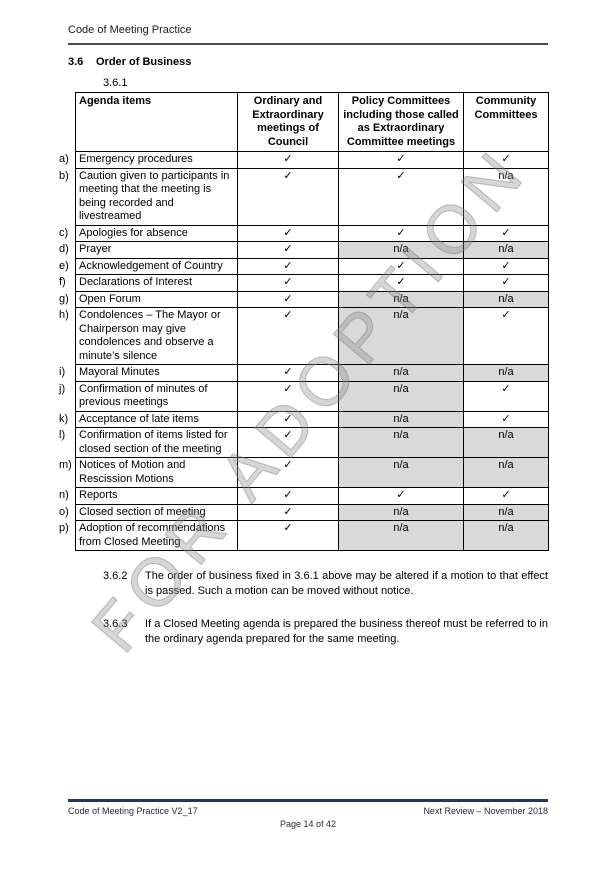 Image resolution: width=614 pixels, height=869 pixels. Describe the element at coordinates (64, 528) in the screenshot. I see `agenda-item-label: p)` at that location.